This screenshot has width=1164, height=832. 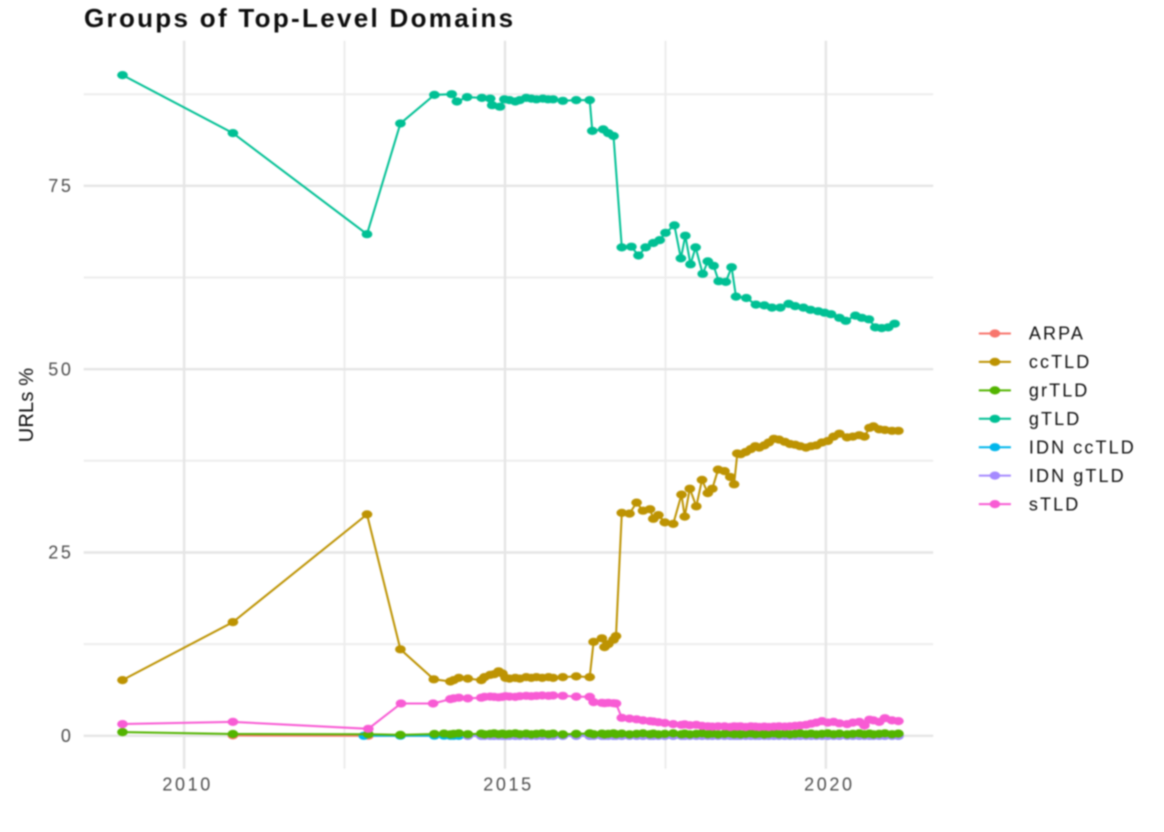 What do you see at coordinates (1055, 419) in the screenshot?
I see `svg-text: gTLD` at bounding box center [1055, 419].